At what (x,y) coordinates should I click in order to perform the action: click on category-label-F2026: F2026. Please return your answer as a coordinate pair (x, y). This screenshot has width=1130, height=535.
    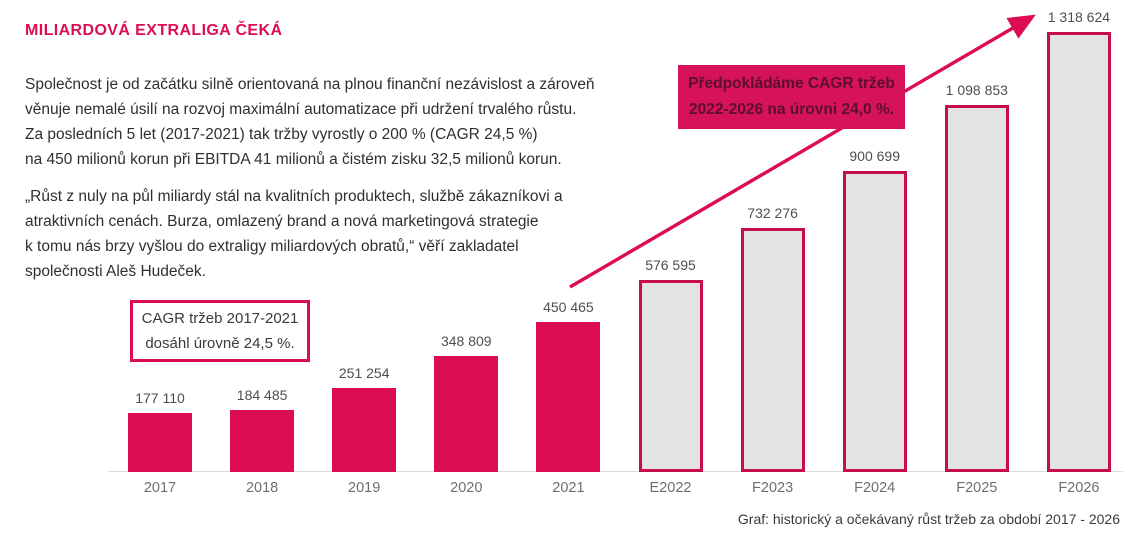
    Looking at the image, I should click on (1079, 488).